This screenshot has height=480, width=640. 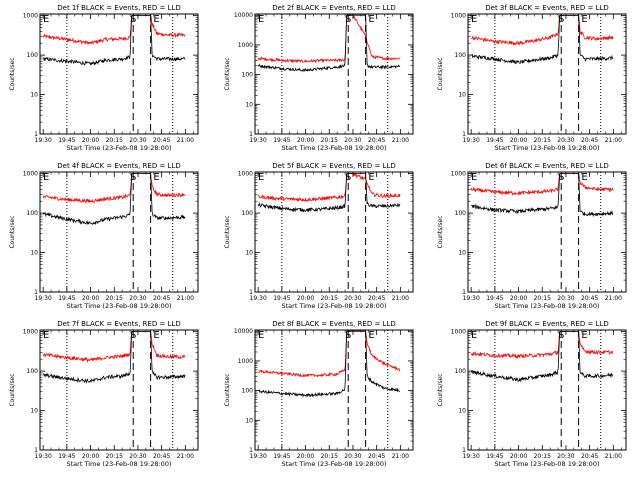 I want to click on panel-title: Det 3f BLACK = Events, RED = LLD, so click(x=546, y=8).